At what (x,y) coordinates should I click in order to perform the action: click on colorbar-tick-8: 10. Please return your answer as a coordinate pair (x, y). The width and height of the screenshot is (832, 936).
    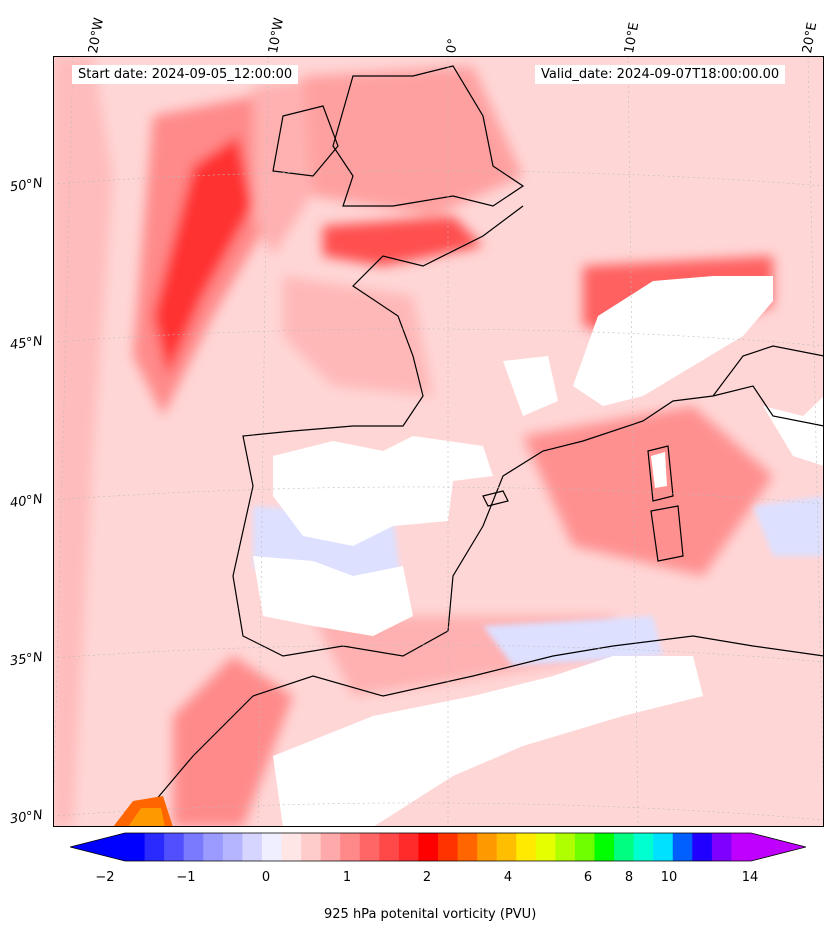
    Looking at the image, I should click on (669, 877).